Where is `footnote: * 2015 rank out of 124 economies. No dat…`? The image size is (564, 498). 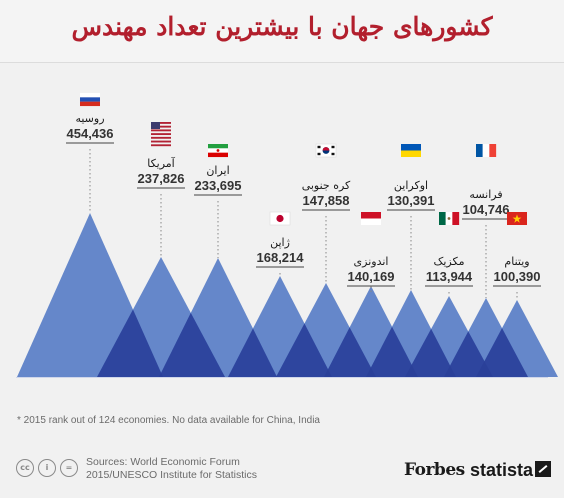
footnote: * 2015 rank out of 124 economies. No dat… is located at coordinates (168, 420).